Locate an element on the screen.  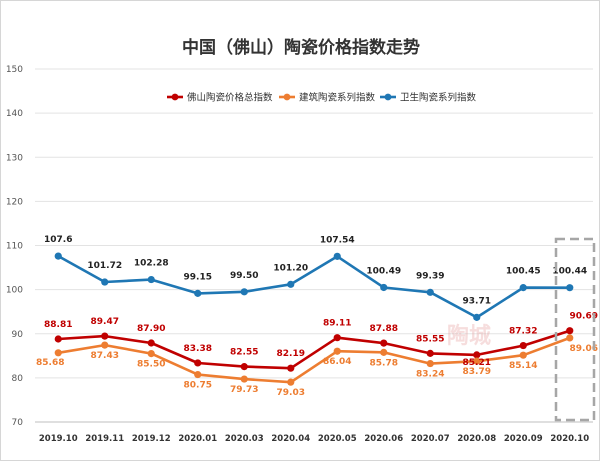
data-label: 87.43 is located at coordinates (105, 356).